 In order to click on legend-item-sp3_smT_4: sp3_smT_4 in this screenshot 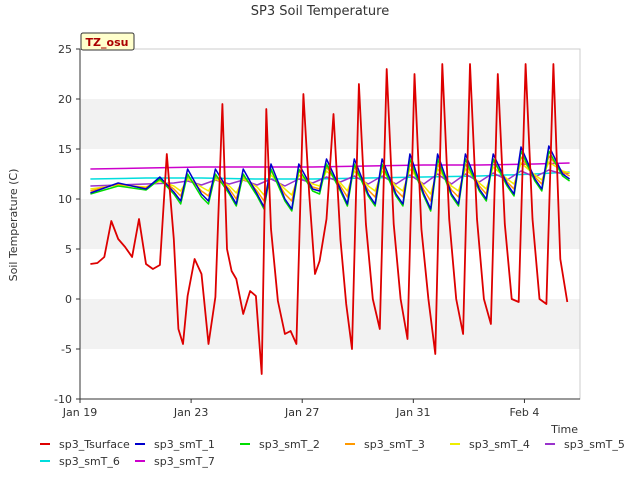, I will do `click(490, 444)`.